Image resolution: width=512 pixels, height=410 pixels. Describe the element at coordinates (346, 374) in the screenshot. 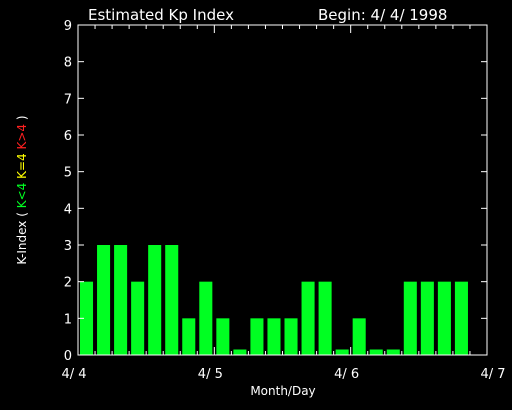

I see `x-tick-label: 4/ 6` at that location.